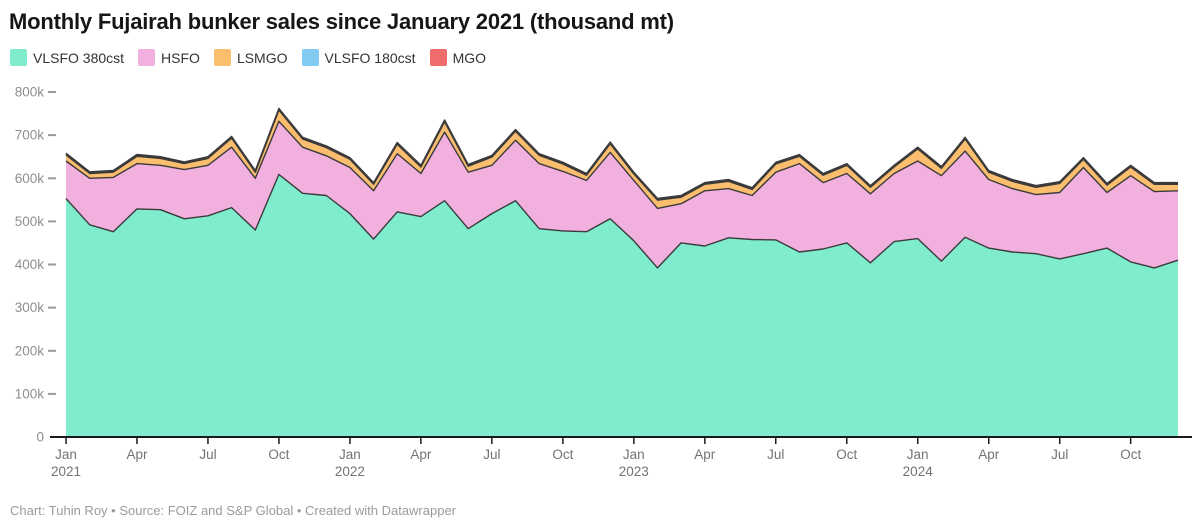 This screenshot has height=532, width=1200. I want to click on x-axis-year-label: 2021, so click(66, 471).